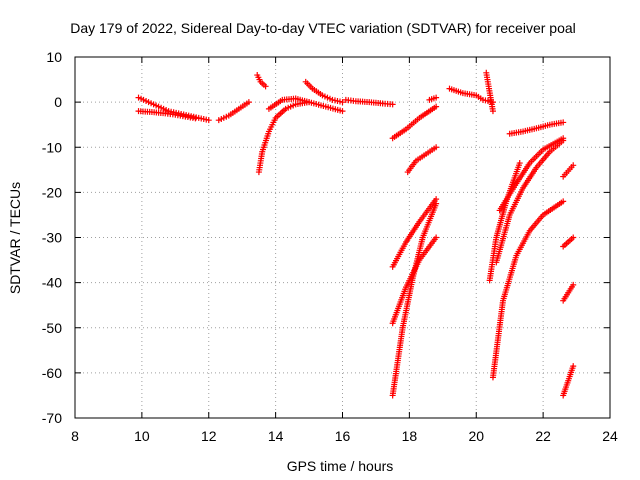 The height and width of the screenshot is (480, 640). What do you see at coordinates (52, 418) in the screenshot?
I see `y-tick-label: -70` at bounding box center [52, 418].